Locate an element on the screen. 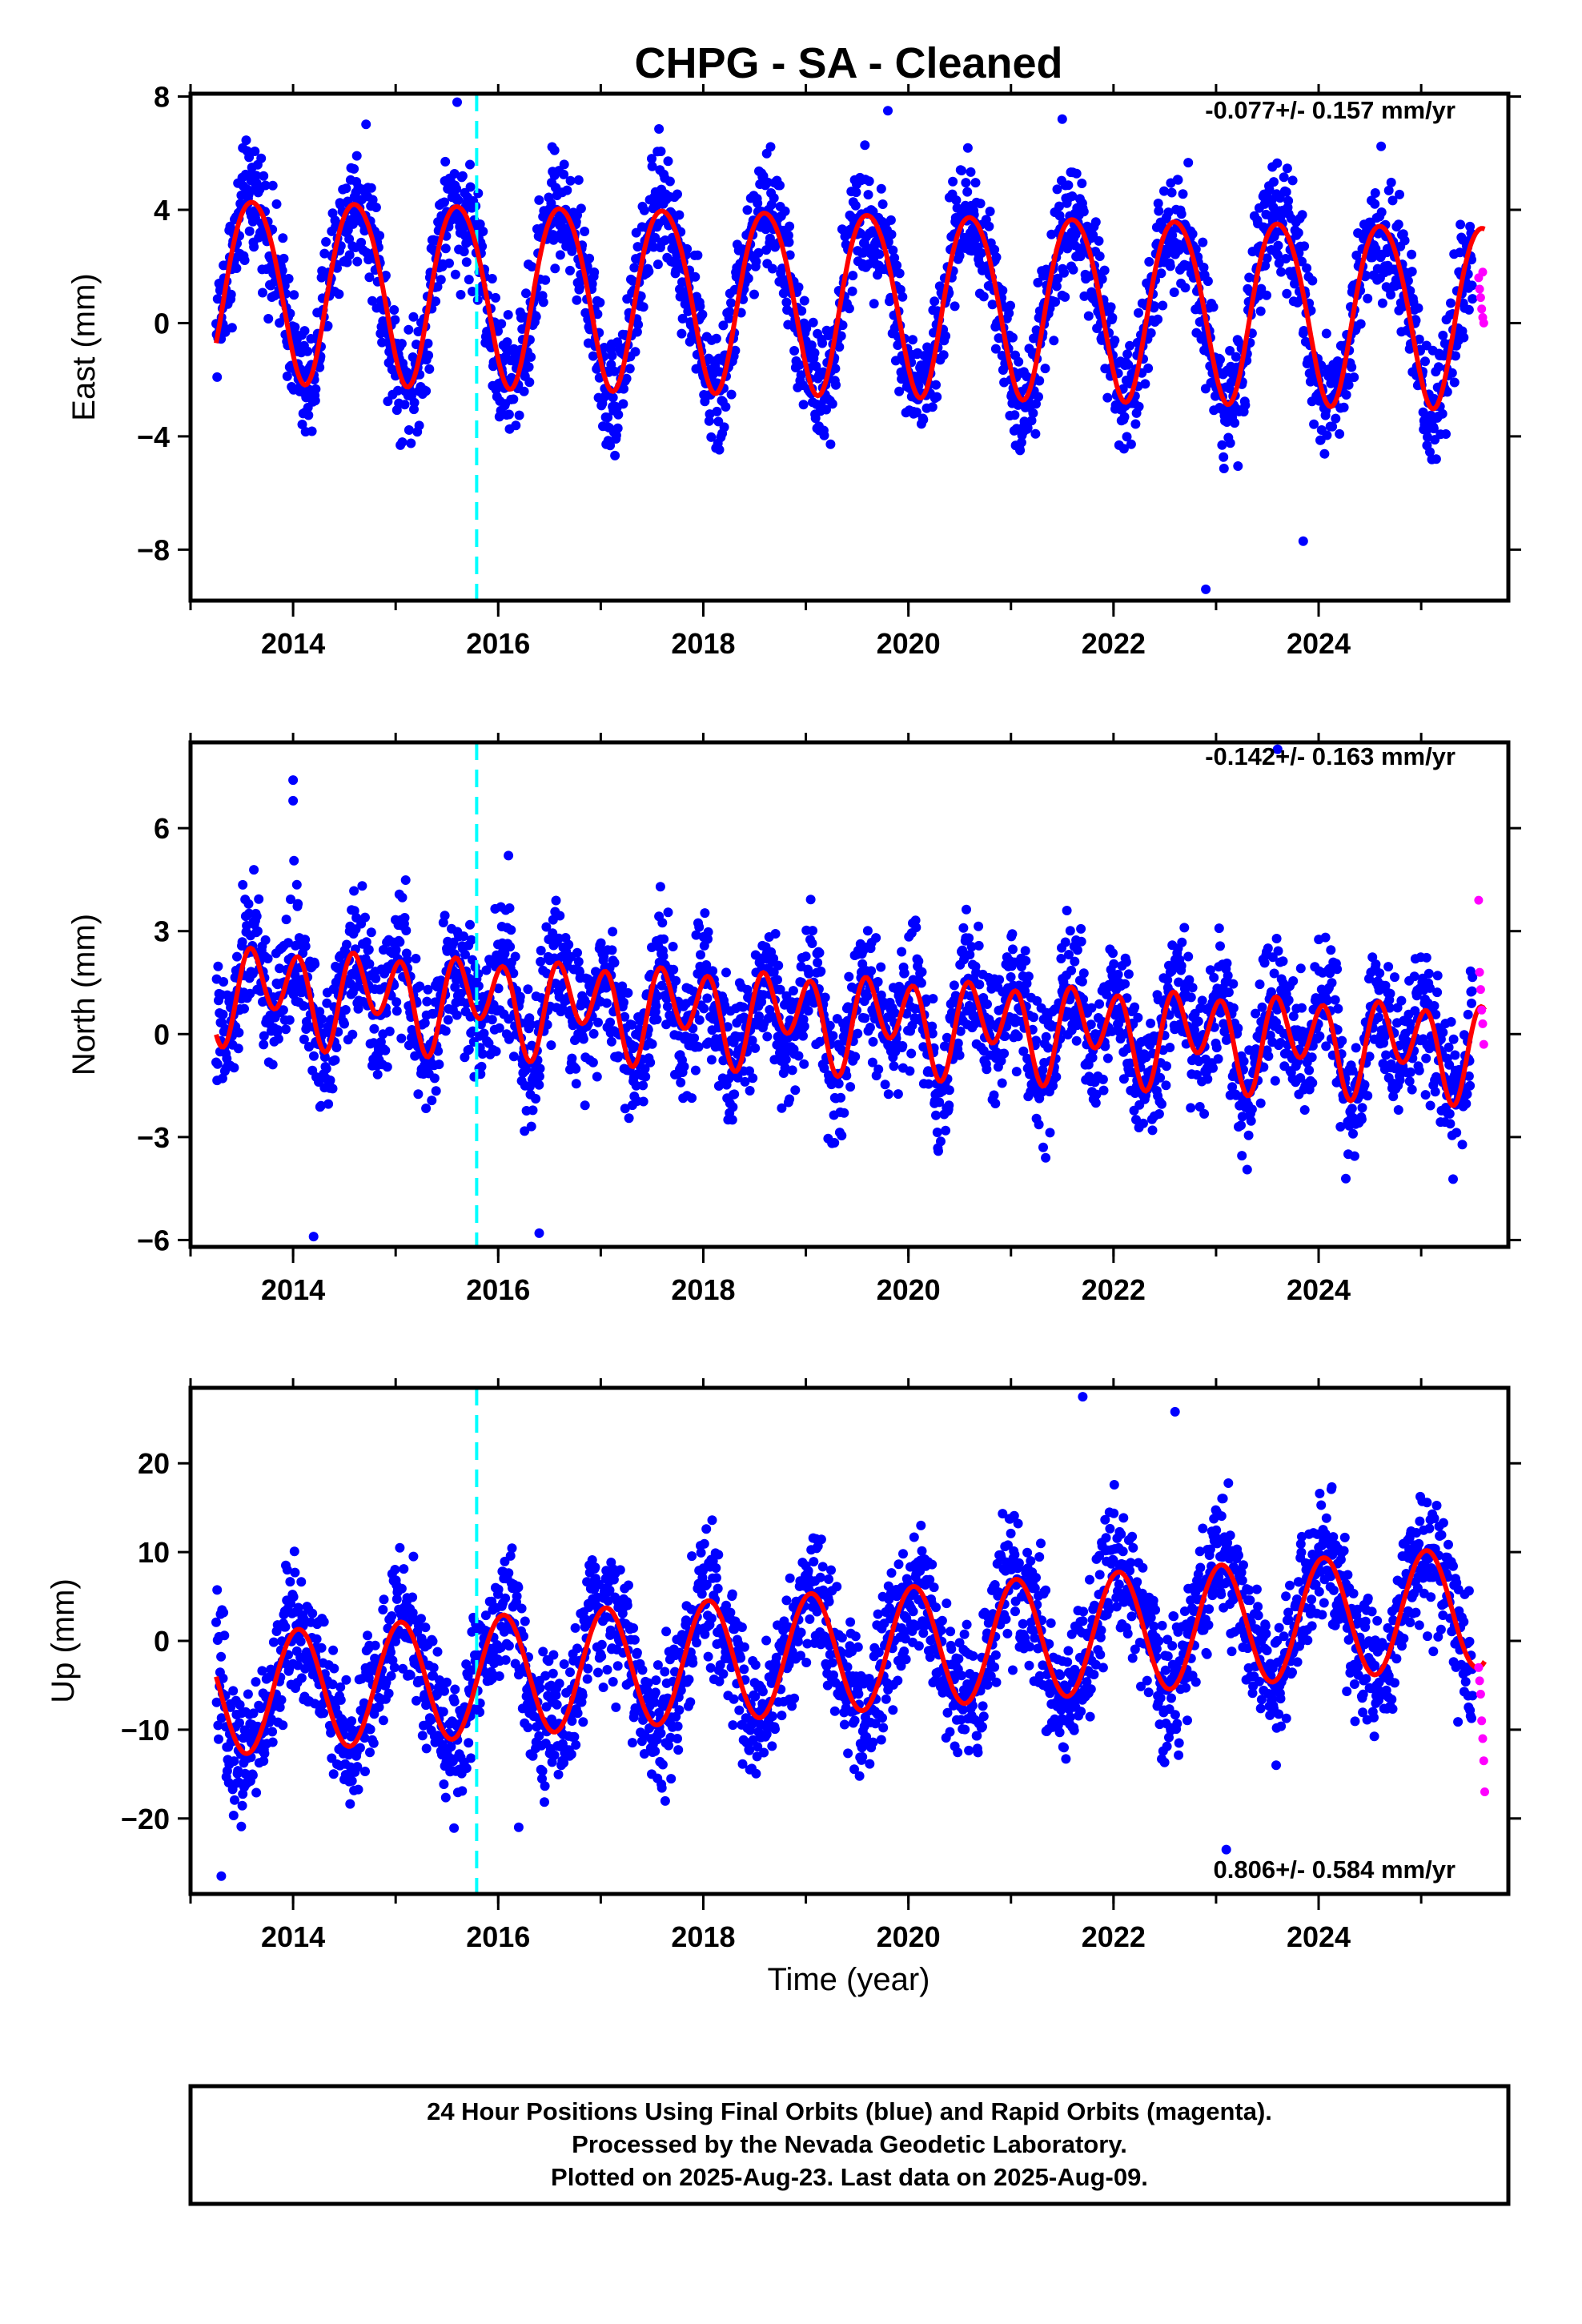 The height and width of the screenshot is (2324, 1582). y-tick-label: 0 is located at coordinates (162, 323).